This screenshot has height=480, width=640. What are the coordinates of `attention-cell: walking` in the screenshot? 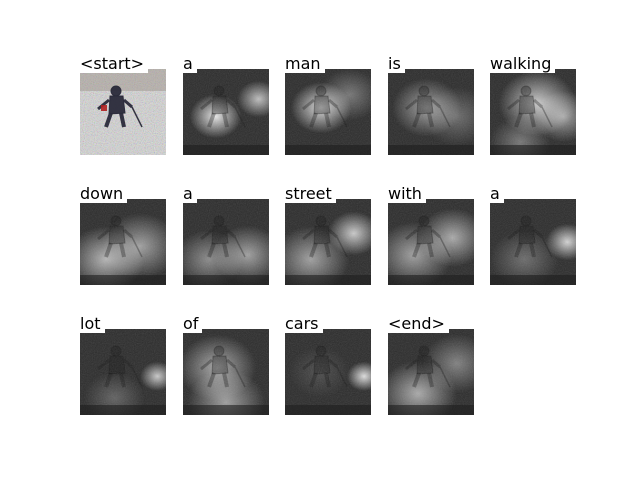 It's located at (533, 105).